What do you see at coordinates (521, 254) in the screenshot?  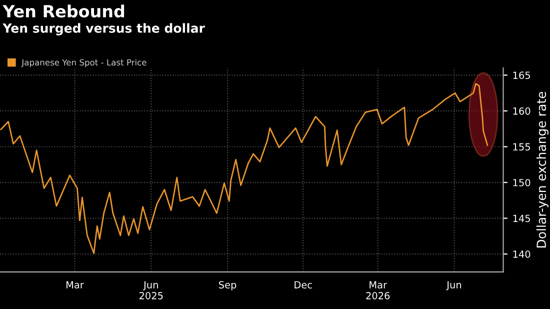 I see `y-tick-label: 140` at bounding box center [521, 254].